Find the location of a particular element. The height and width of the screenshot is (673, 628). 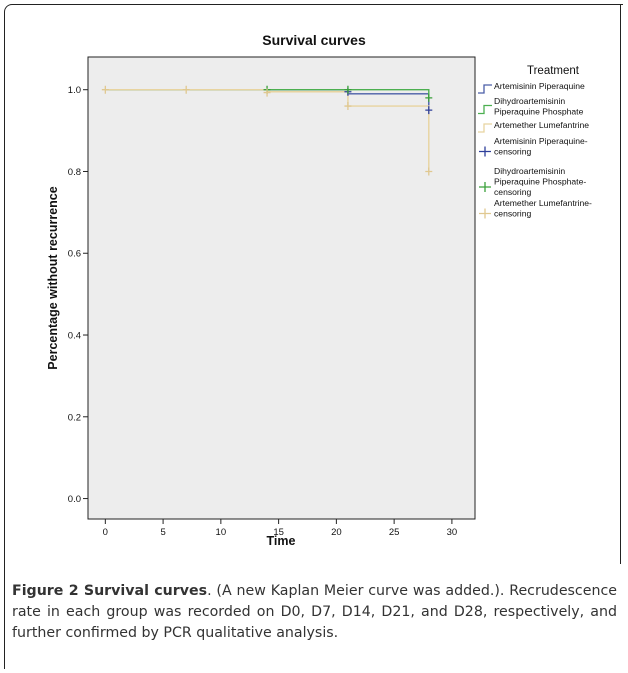

y-tick-label: 1.0 is located at coordinates (74, 90).